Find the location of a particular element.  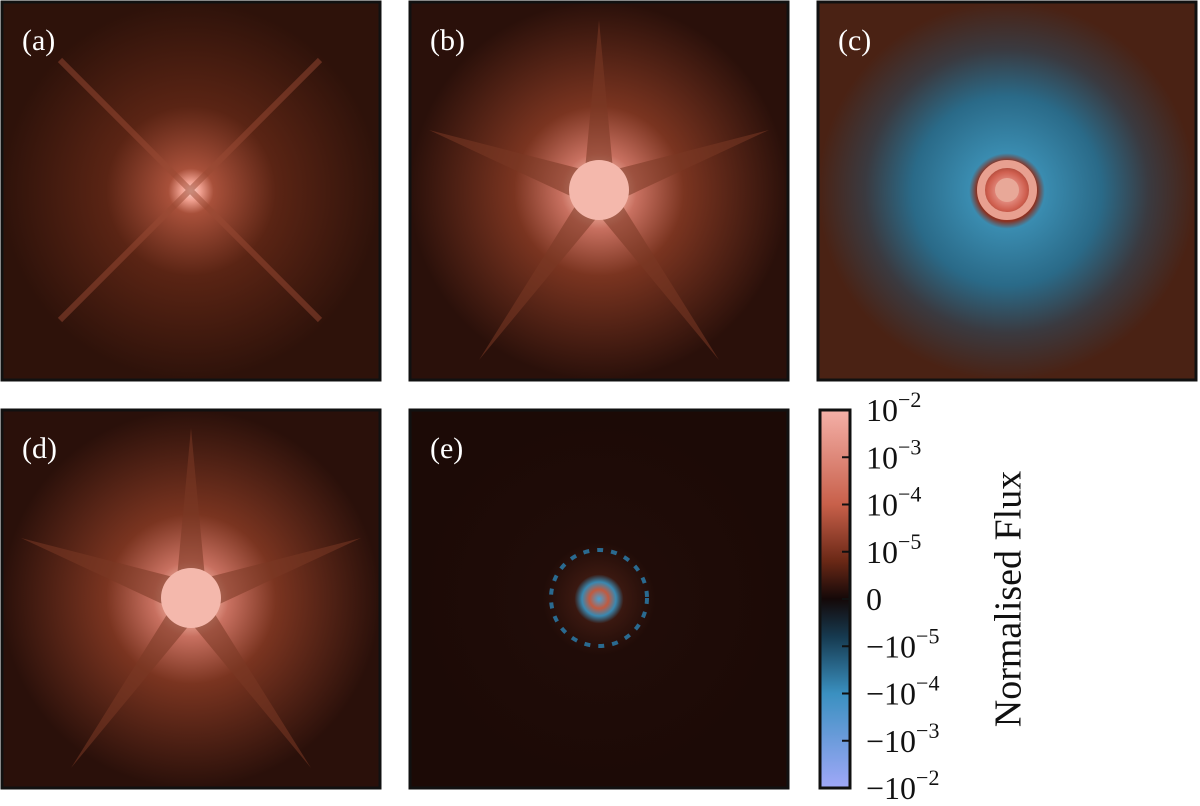

panel-label: (a) is located at coordinates (38, 40).